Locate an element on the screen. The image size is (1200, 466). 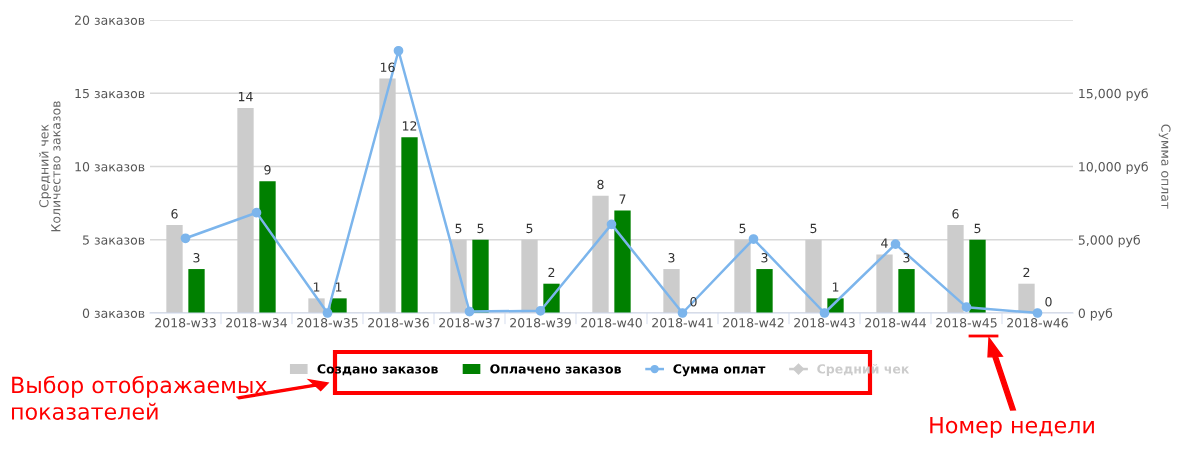
data-label: 12 is located at coordinates (409, 126).